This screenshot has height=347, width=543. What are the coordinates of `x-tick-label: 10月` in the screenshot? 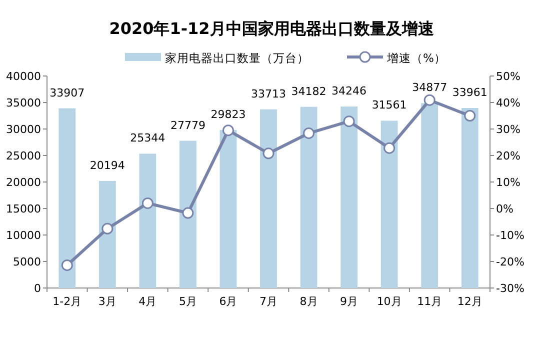 It's located at (389, 301).